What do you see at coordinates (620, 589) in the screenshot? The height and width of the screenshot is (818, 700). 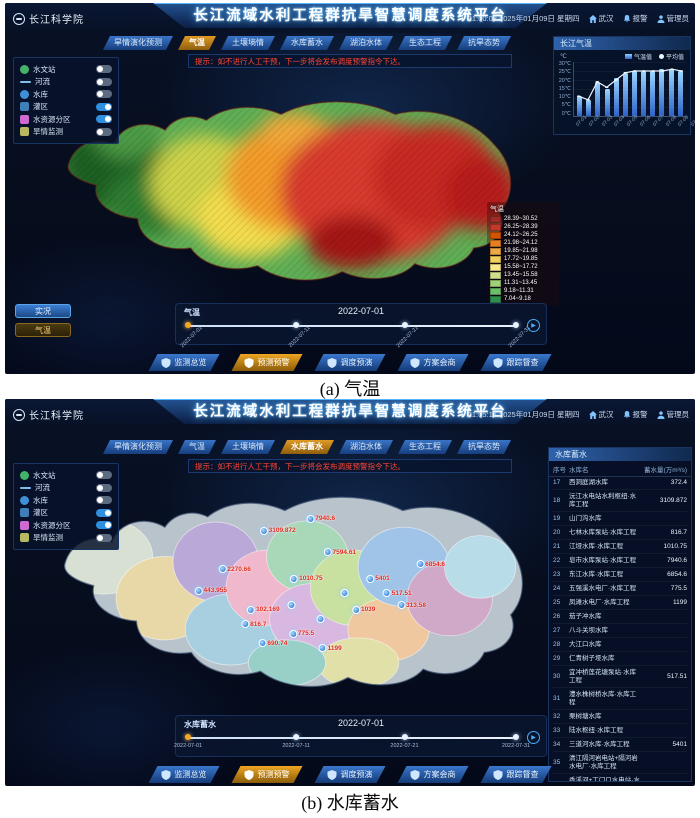 I see `reservoir-table-row: 24 五强溪水电厂·水库工程 775.5` at bounding box center [620, 589].